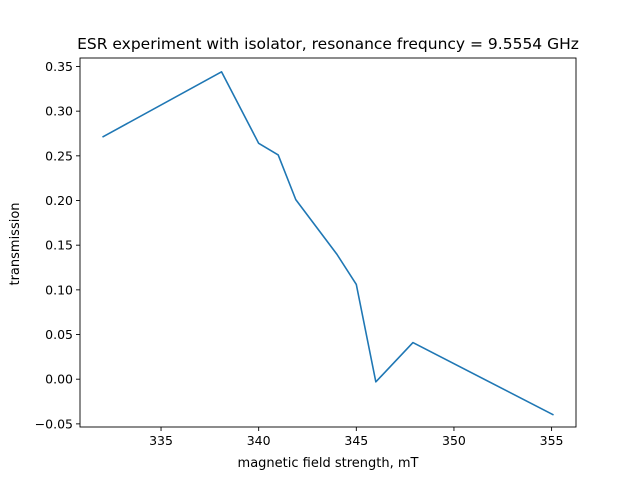 This screenshot has width=640, height=480. Describe the element at coordinates (59, 200) in the screenshot. I see `y-tick-label: 0.20` at that location.